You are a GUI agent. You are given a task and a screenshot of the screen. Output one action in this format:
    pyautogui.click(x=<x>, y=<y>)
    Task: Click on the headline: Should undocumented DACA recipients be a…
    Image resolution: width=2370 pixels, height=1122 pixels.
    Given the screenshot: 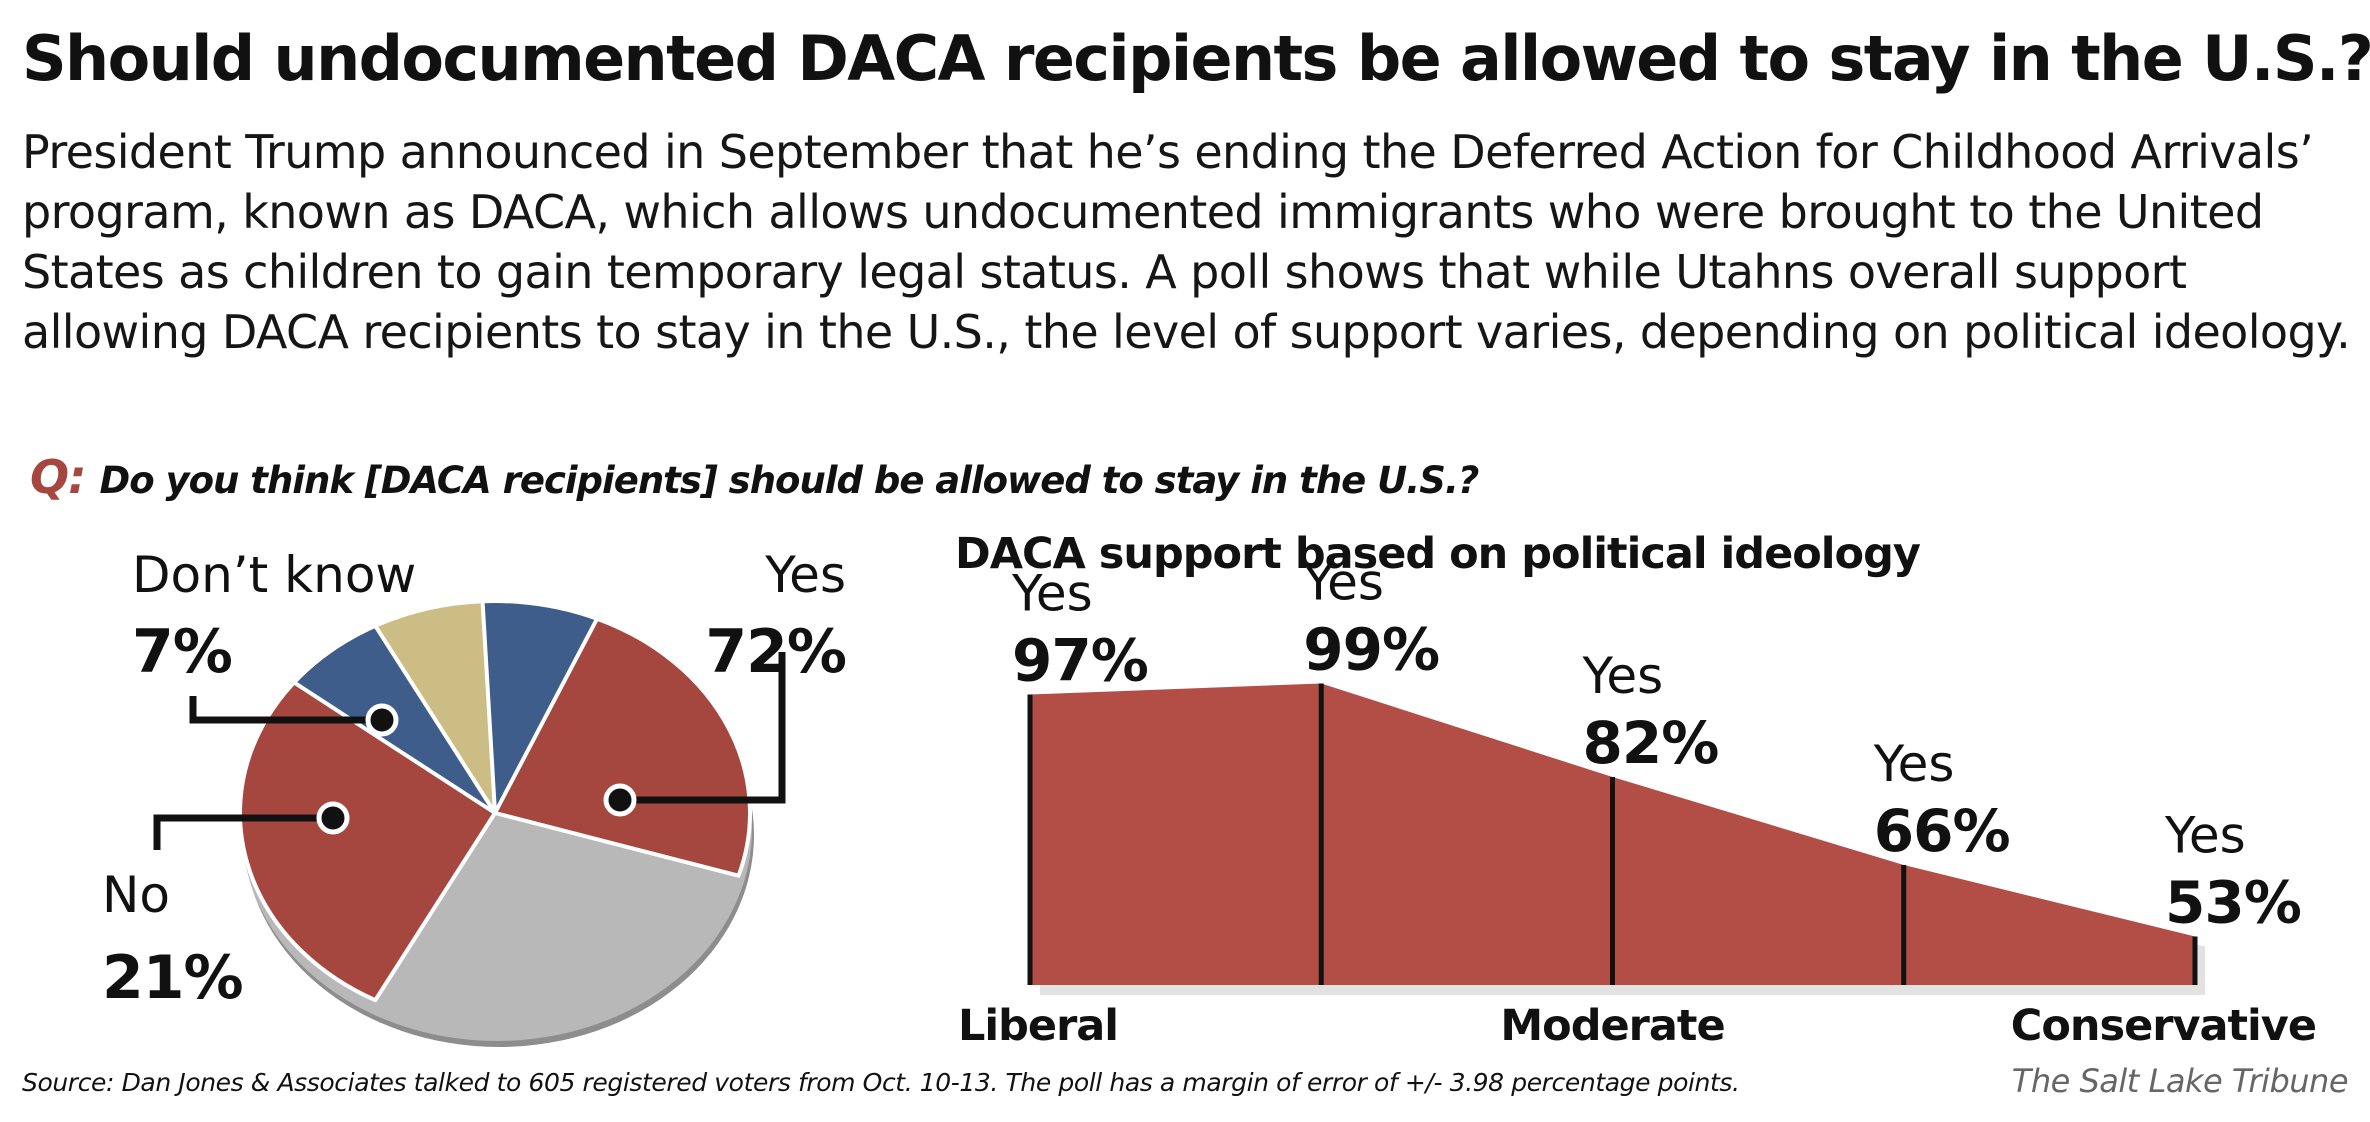 What is the action you would take?
    pyautogui.click(x=1196, y=58)
    